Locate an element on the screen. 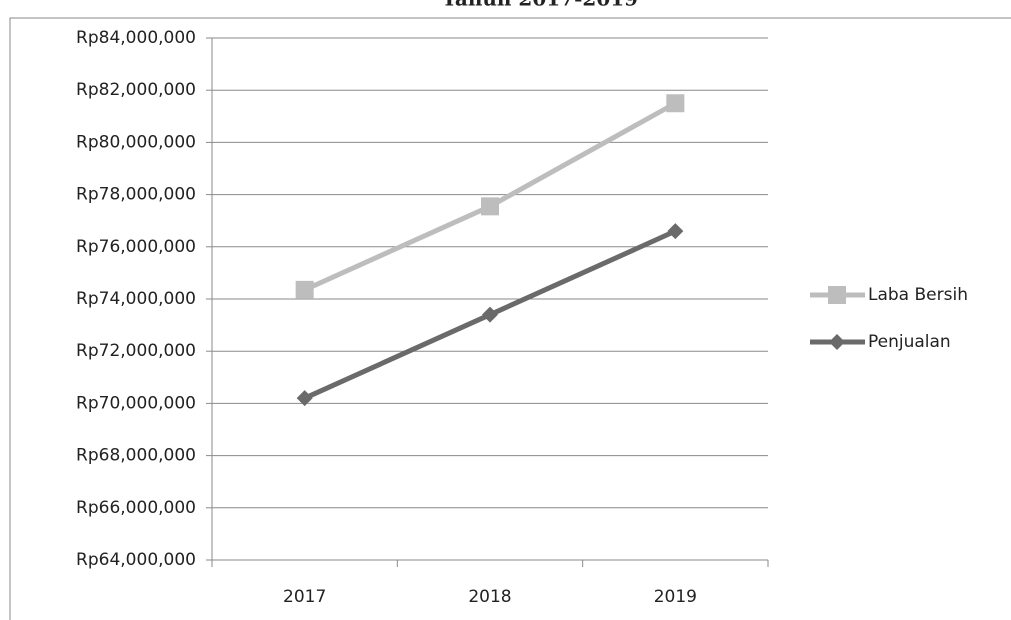 The image size is (1011, 620). legend-label: Laba Bersih is located at coordinates (918, 295).